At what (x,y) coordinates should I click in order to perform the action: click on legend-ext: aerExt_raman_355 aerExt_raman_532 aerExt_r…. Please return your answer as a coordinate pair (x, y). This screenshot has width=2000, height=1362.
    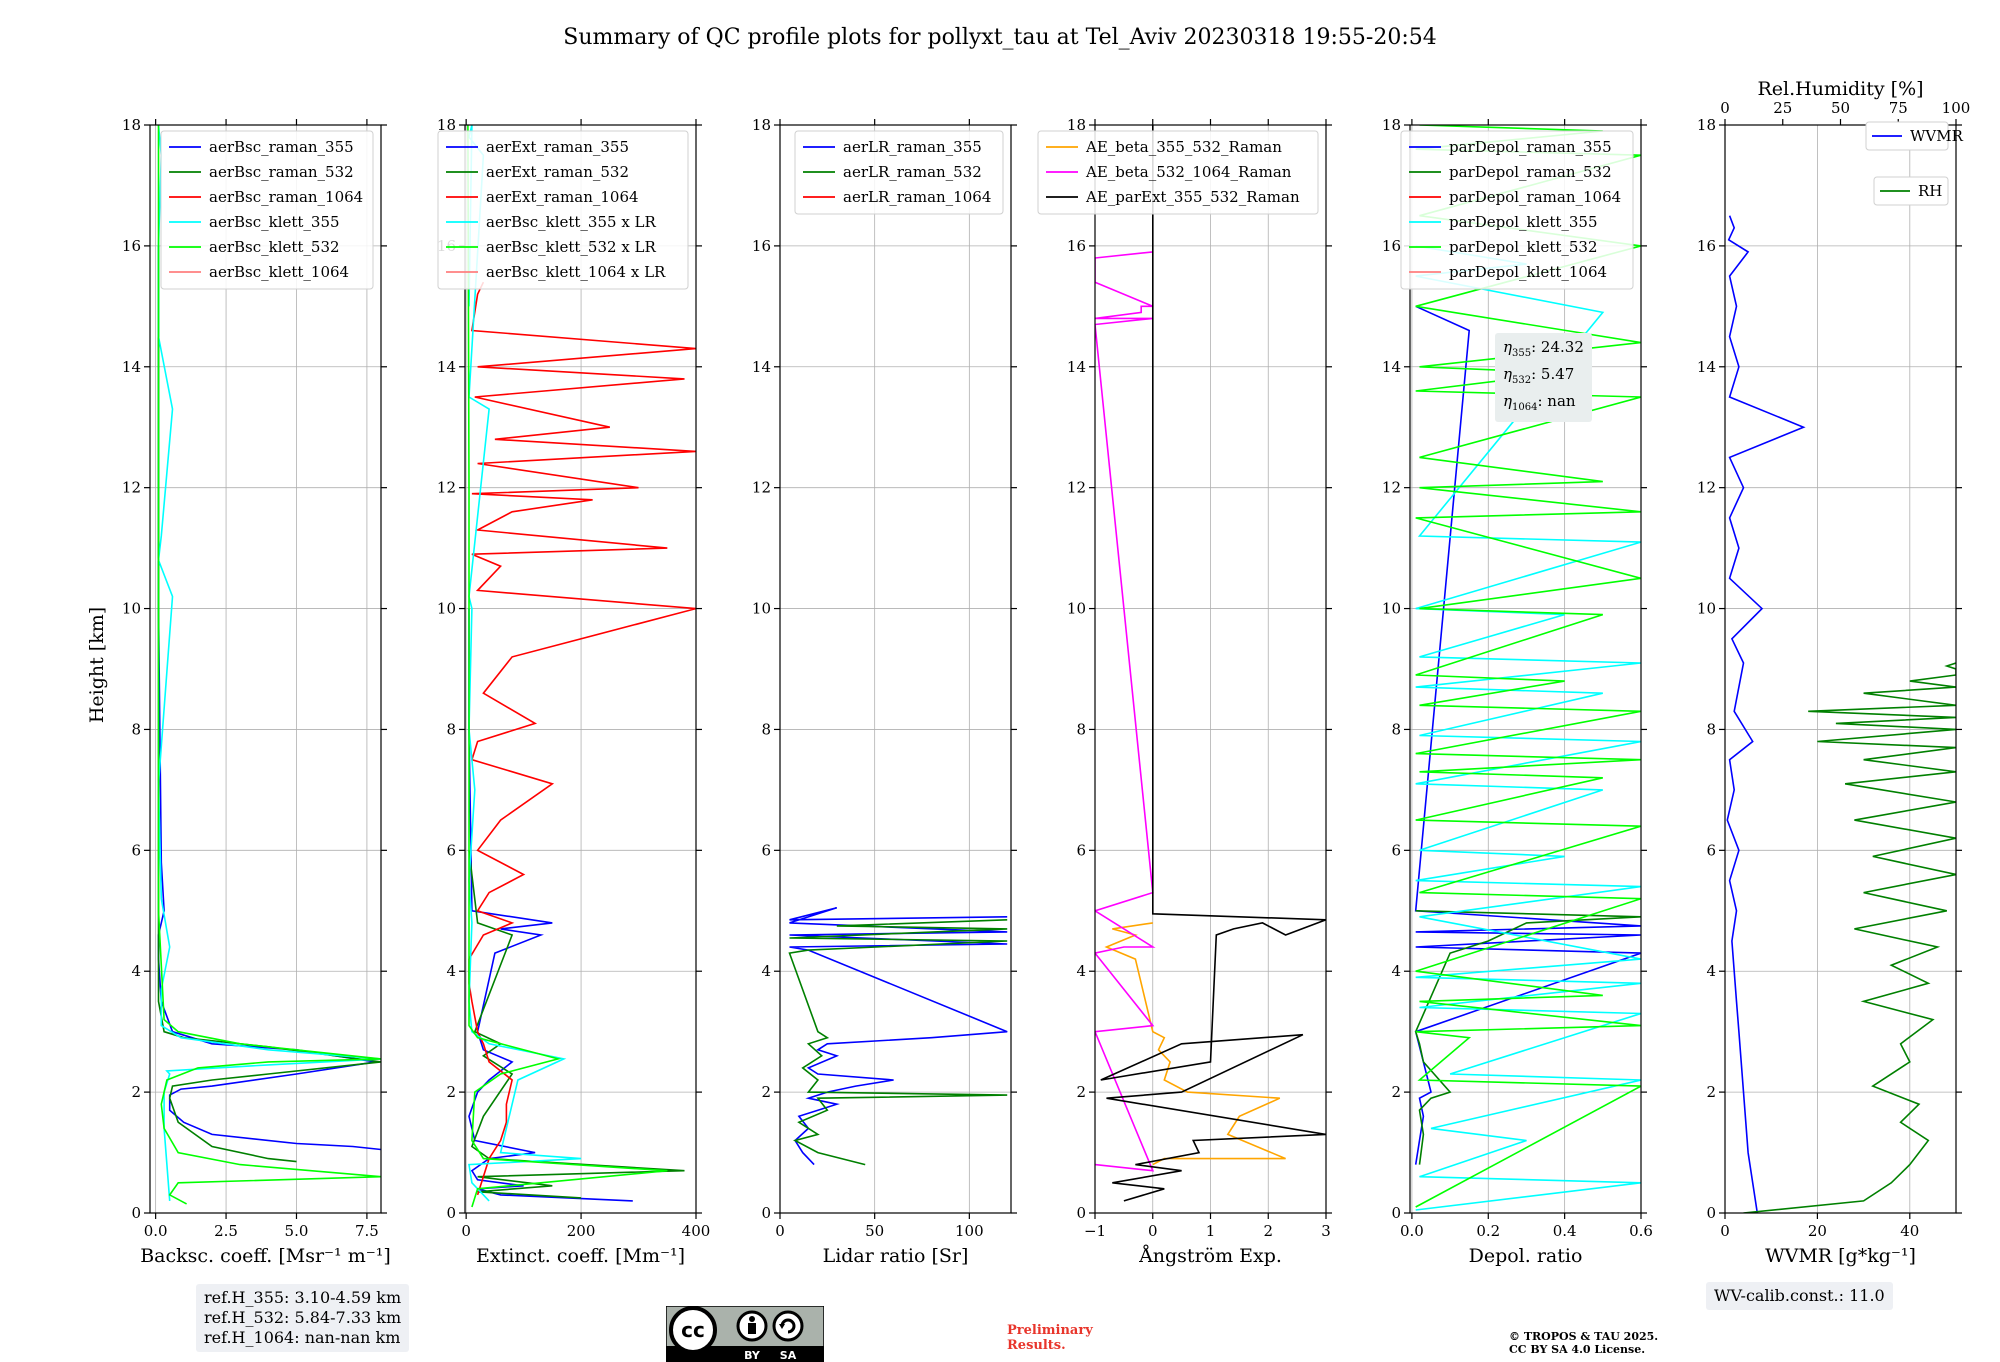
    Looking at the image, I should click on (563, 210).